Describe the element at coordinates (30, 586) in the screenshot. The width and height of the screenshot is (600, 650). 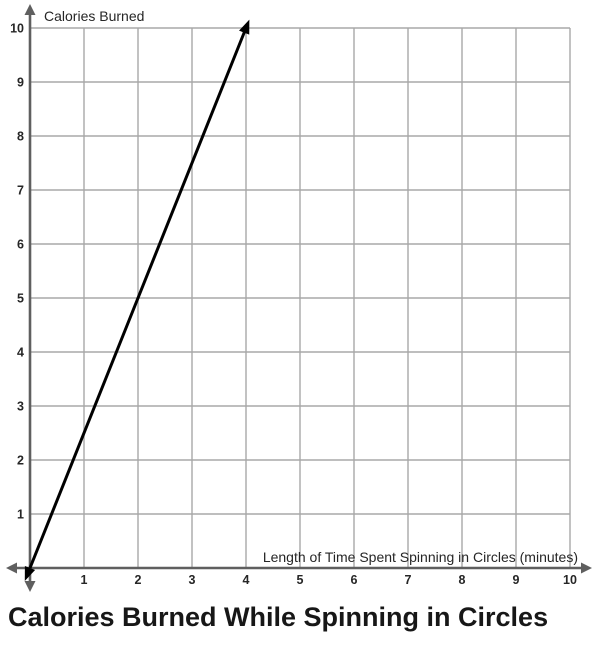
I see `y-axis-down-arrow-icon` at that location.